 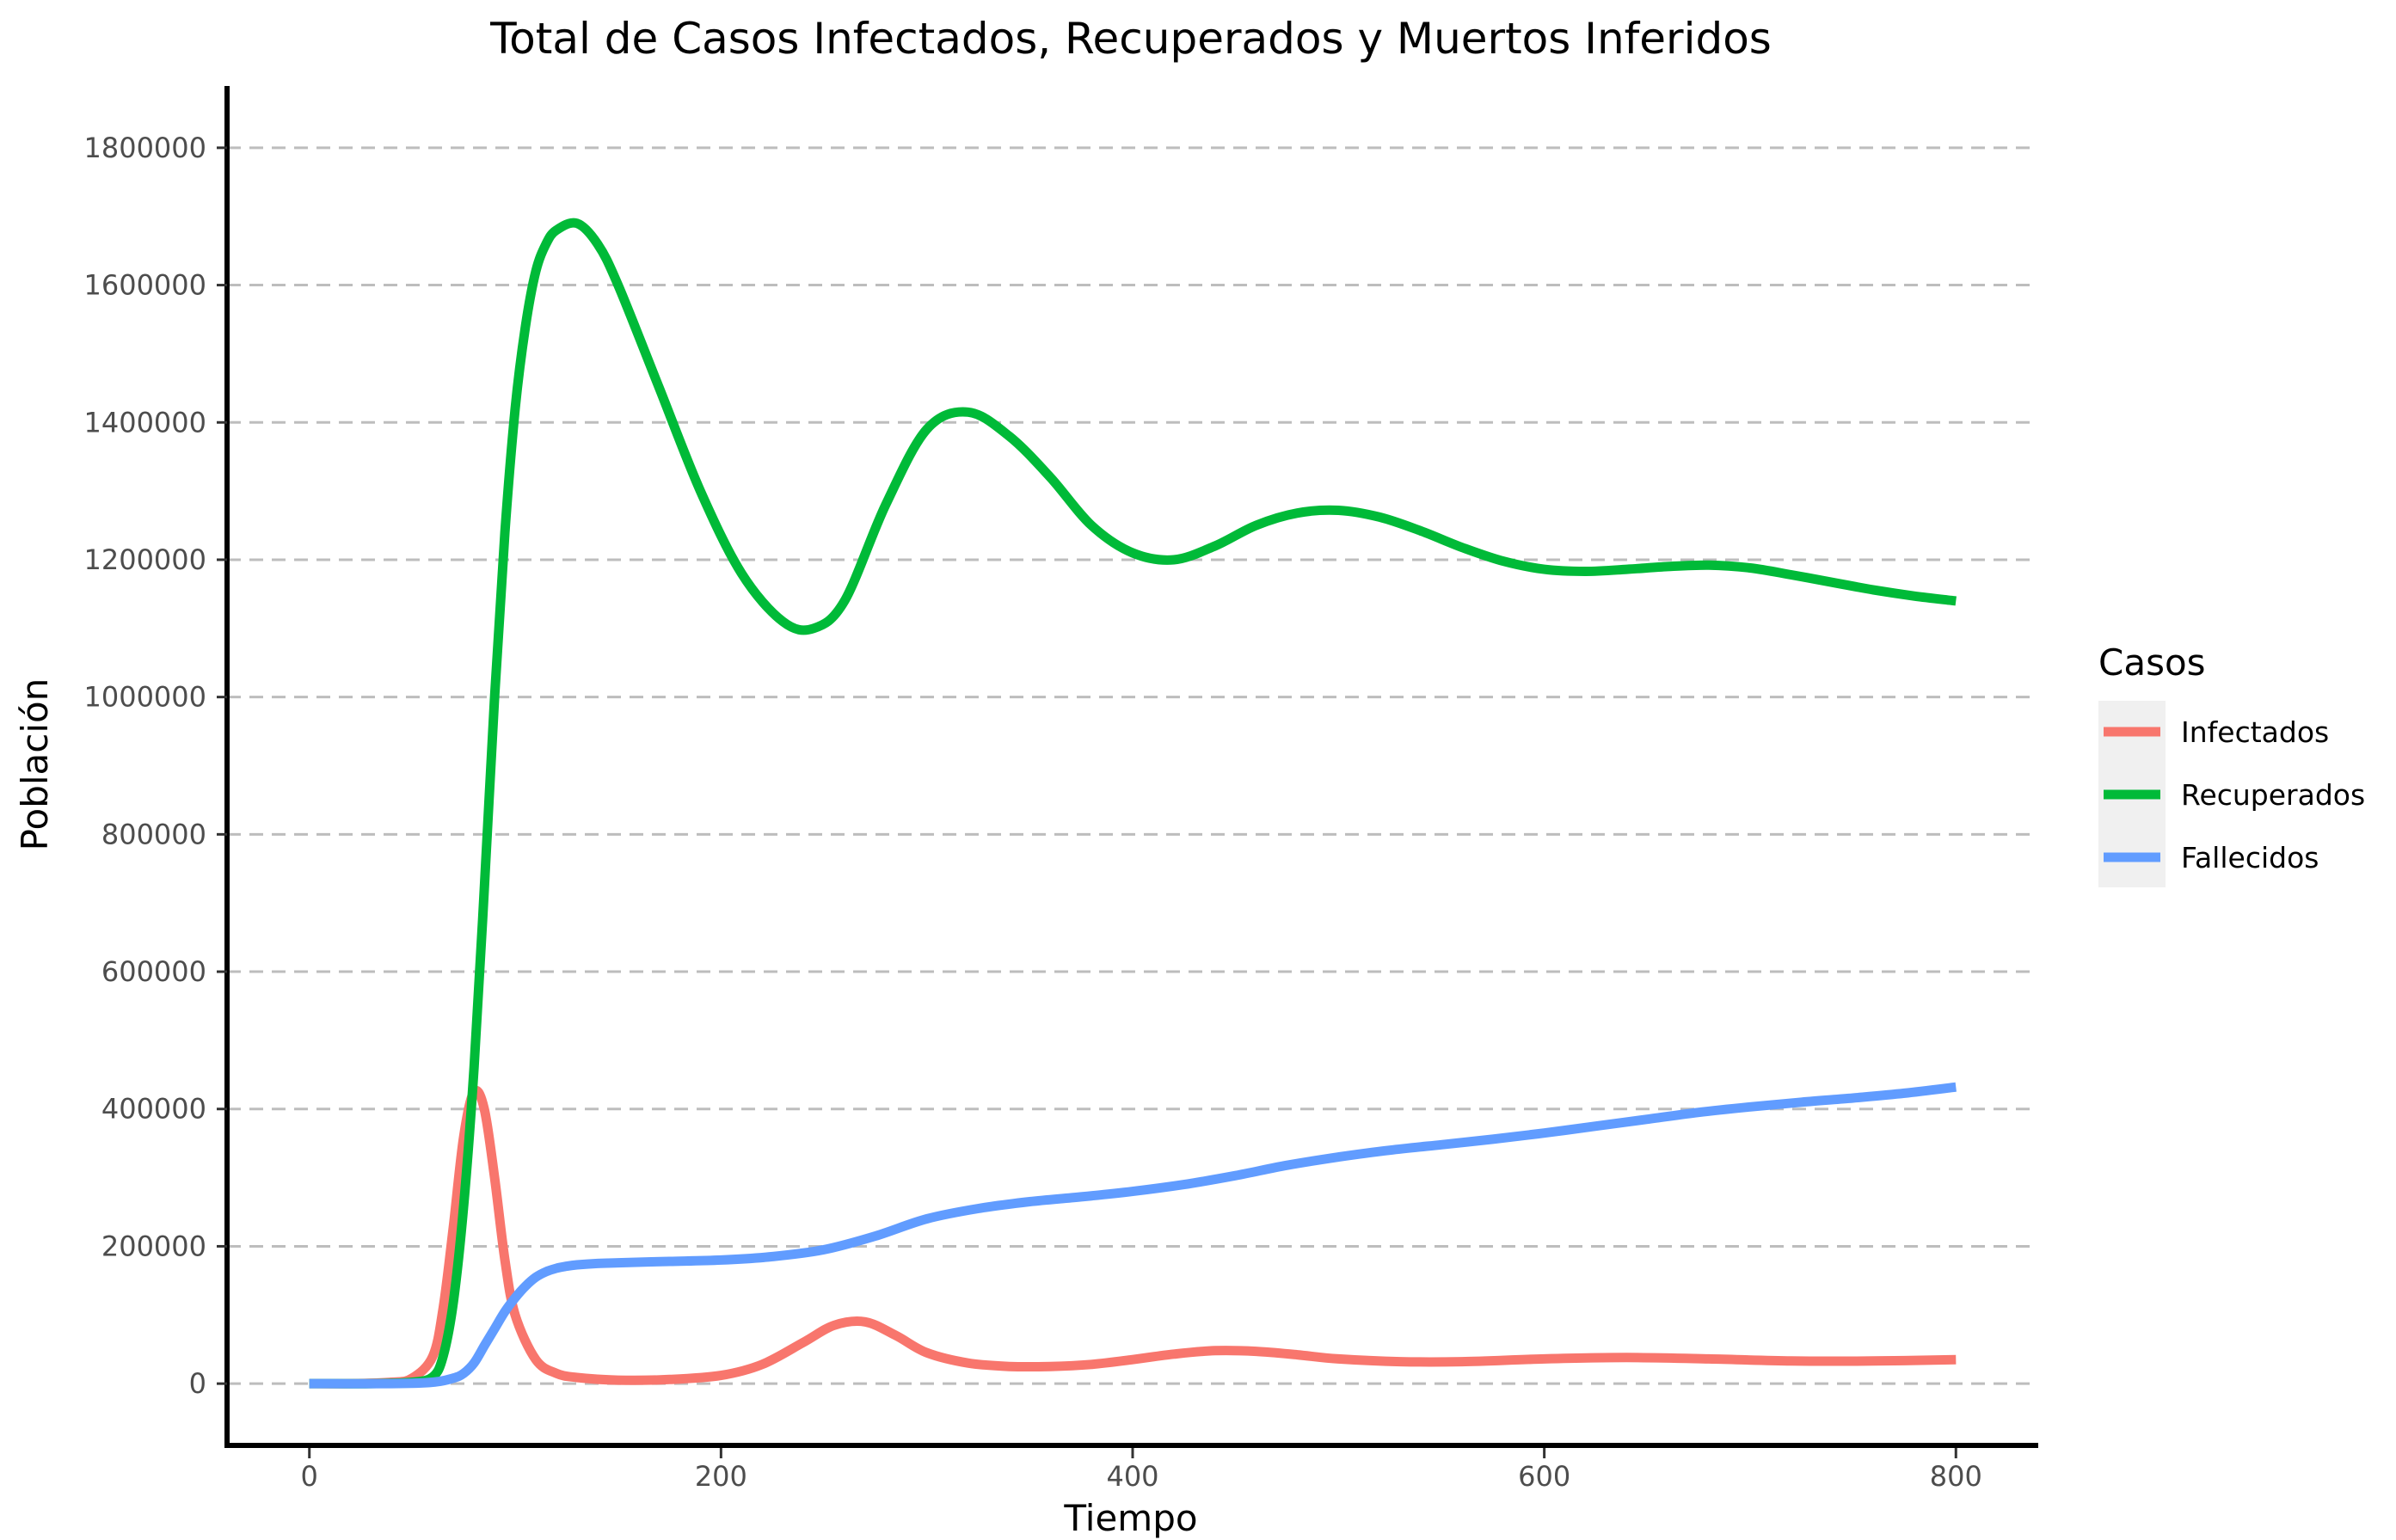 I want to click on series-line-infectados, so click(x=1133, y=1237).